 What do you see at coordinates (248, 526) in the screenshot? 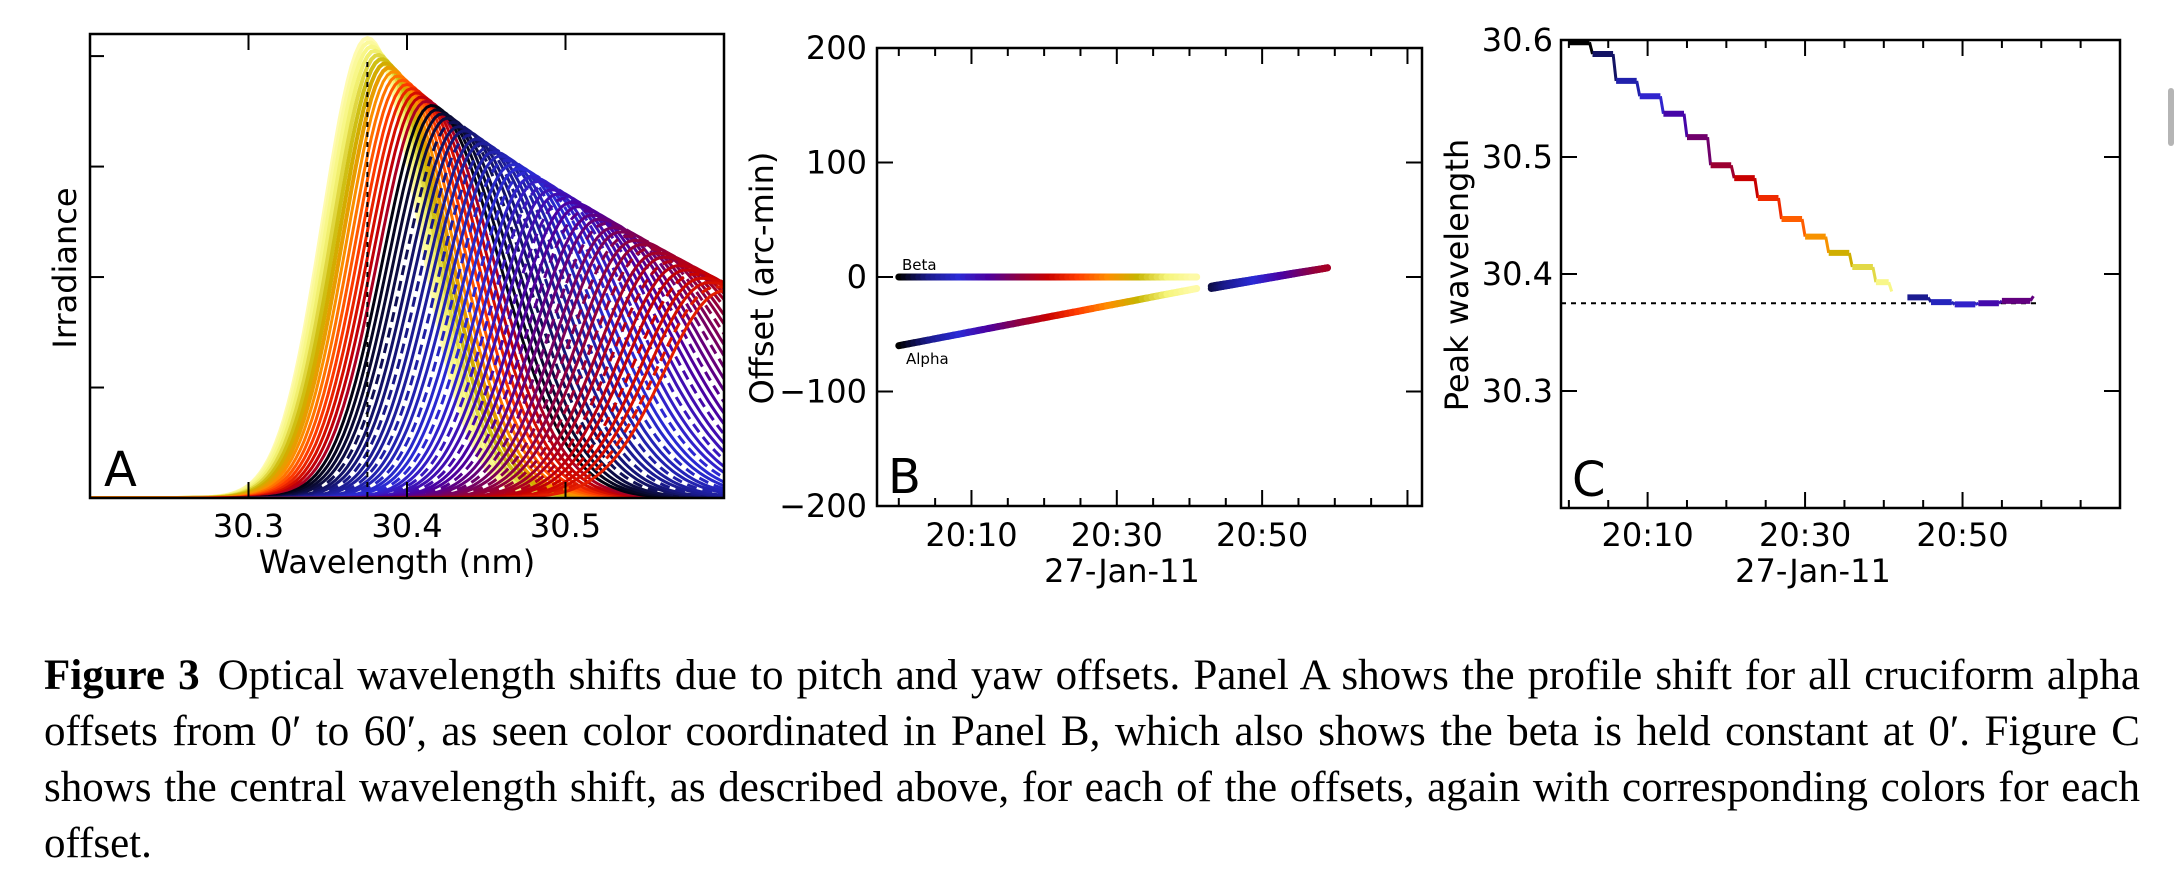
I see `panel-a-xtick-label: 30.3` at bounding box center [248, 526].